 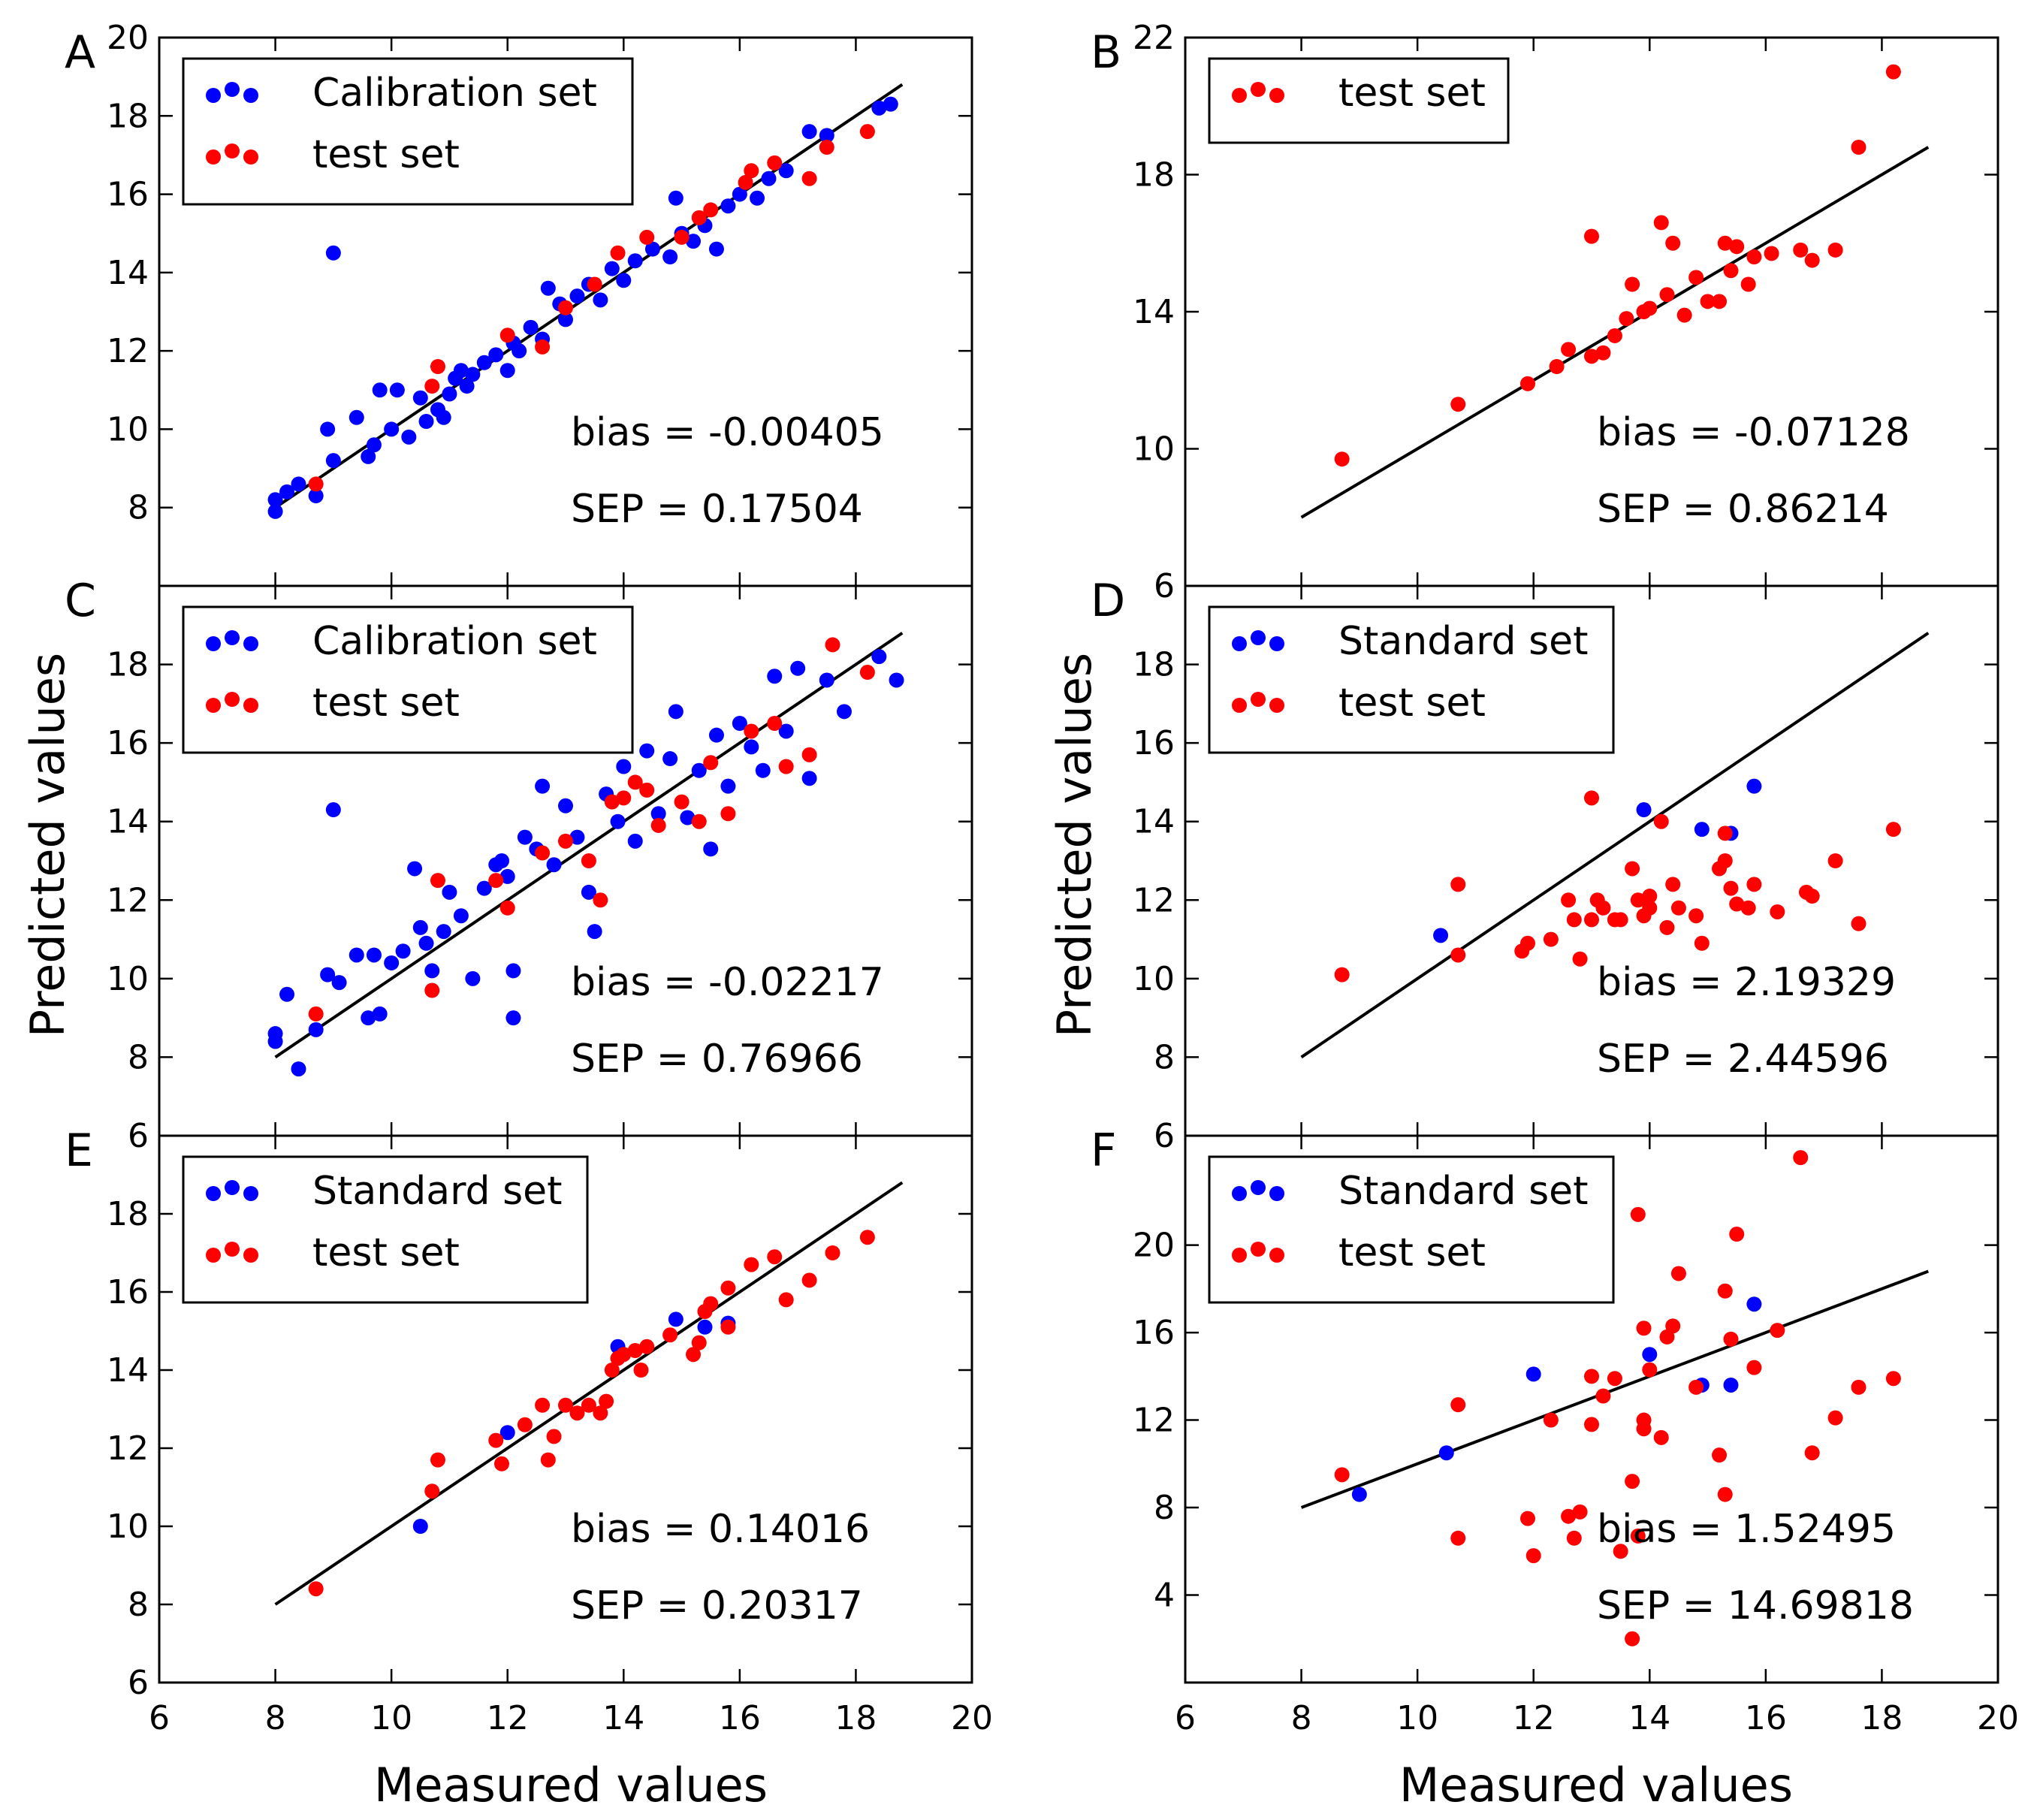 I want to click on y-tick-label: 22, so click(x=1154, y=38).